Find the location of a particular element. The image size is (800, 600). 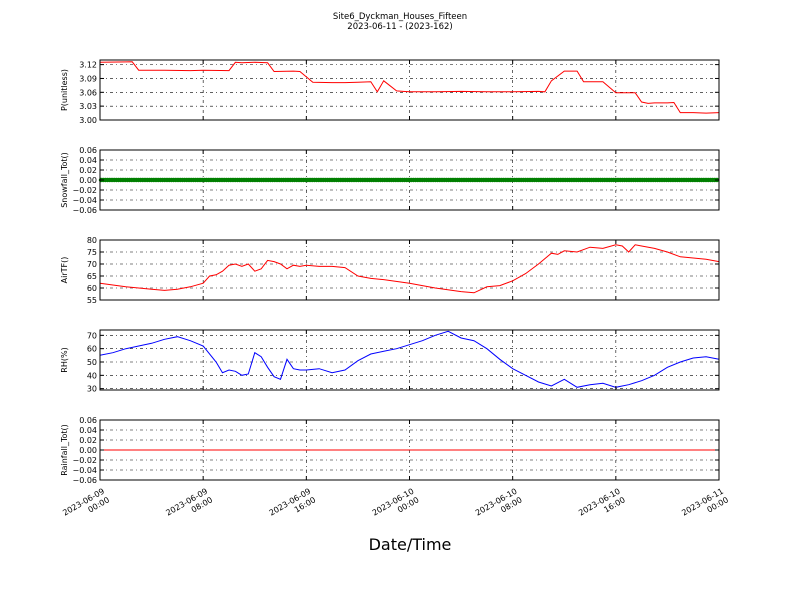

y-tick-label: 3.03 is located at coordinates (88, 106).